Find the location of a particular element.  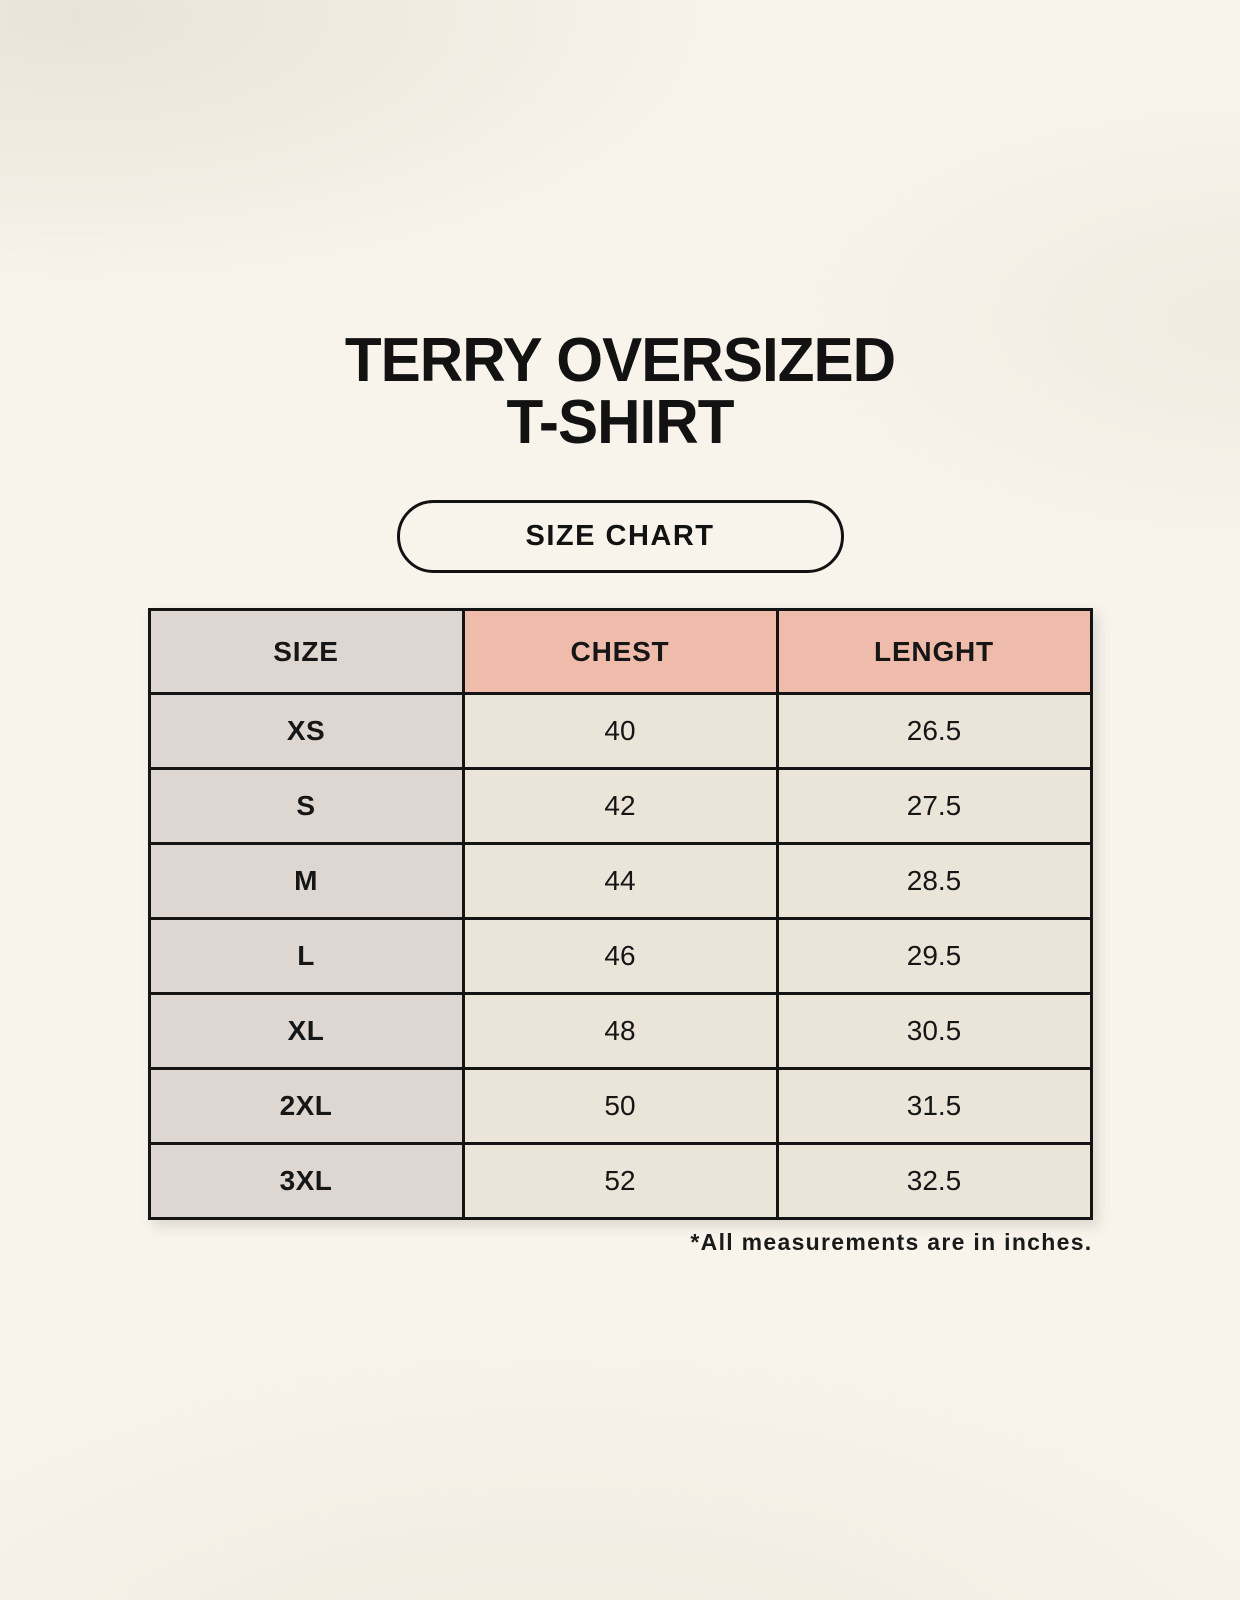

chest-cell: 44 is located at coordinates (620, 881).